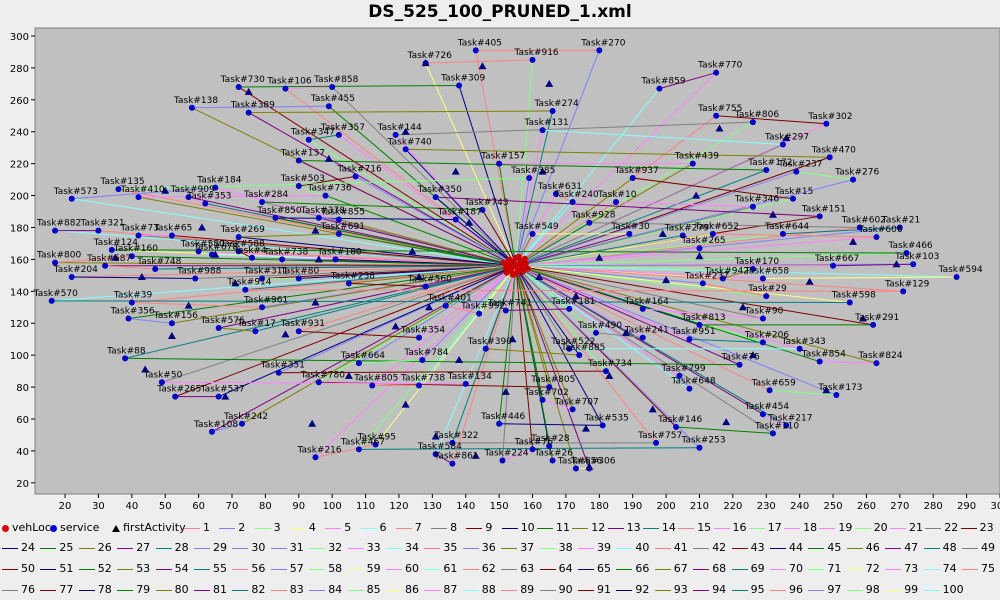 This screenshot has height=600, width=1000. I want to click on service-label: Task#157, so click(502, 157).